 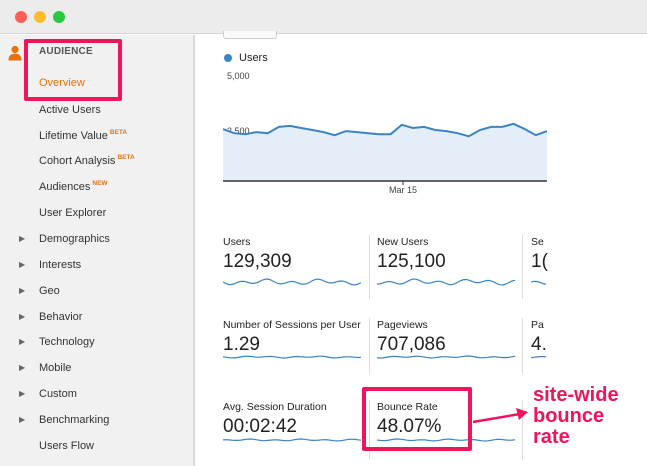 I want to click on sparkline-new-users, so click(x=446, y=282).